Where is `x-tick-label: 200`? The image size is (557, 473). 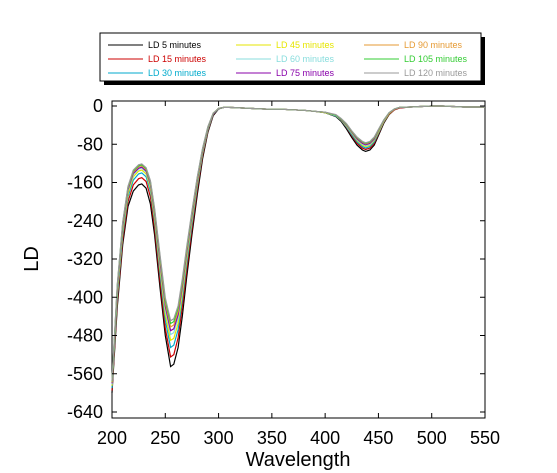 x-tick-label: 200 is located at coordinates (112, 438).